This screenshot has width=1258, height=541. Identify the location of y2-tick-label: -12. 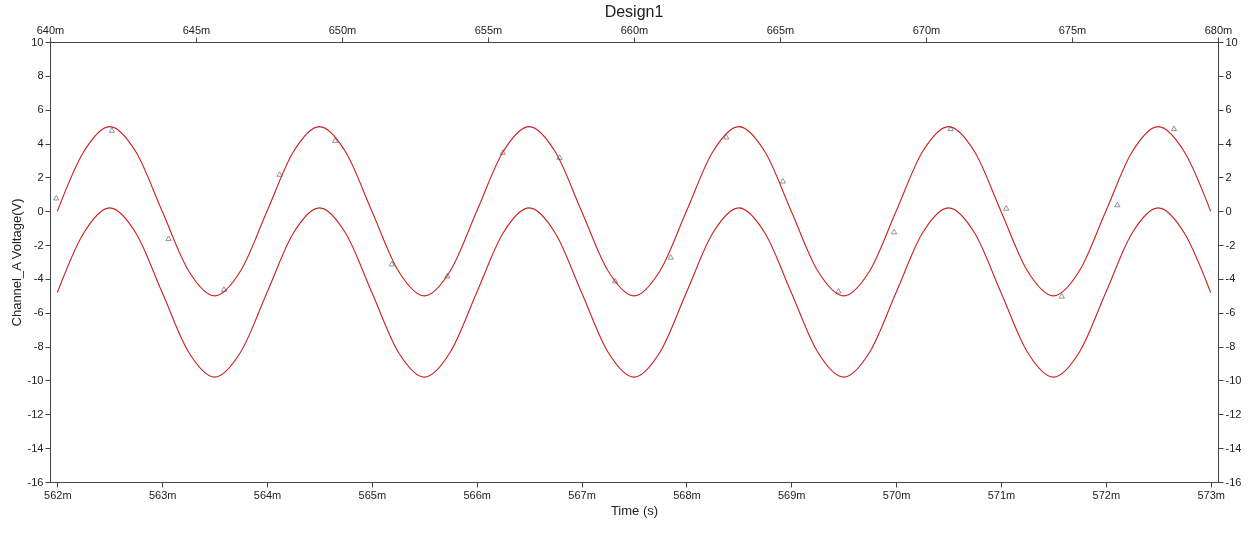
(1233, 413).